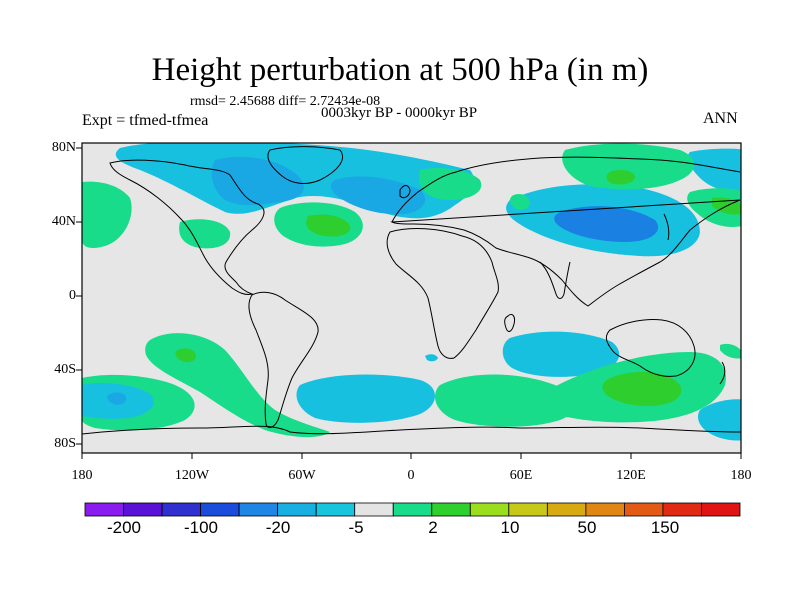 The image size is (800, 600). What do you see at coordinates (285, 101) in the screenshot?
I see `stats-label: rmsd= 2.45688 diff= 2.72434e-08` at bounding box center [285, 101].